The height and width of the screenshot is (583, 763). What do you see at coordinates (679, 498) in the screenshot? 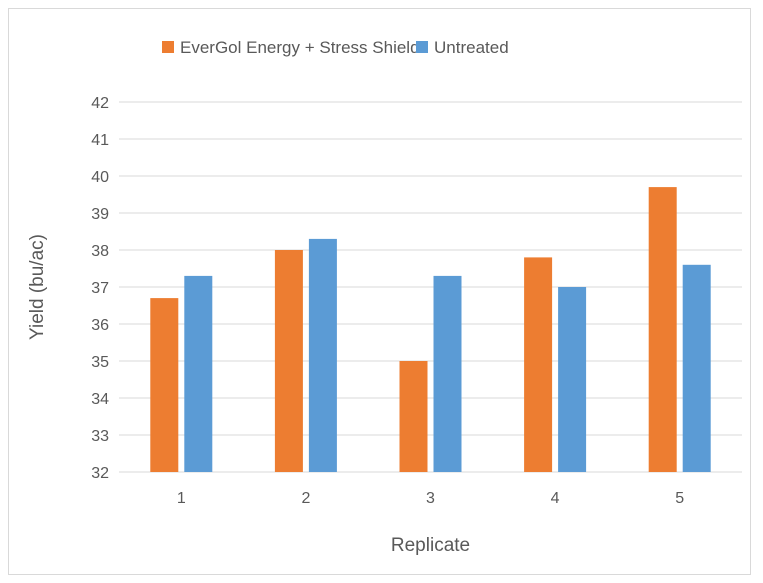
I see `x-tick-label: 5` at bounding box center [679, 498].